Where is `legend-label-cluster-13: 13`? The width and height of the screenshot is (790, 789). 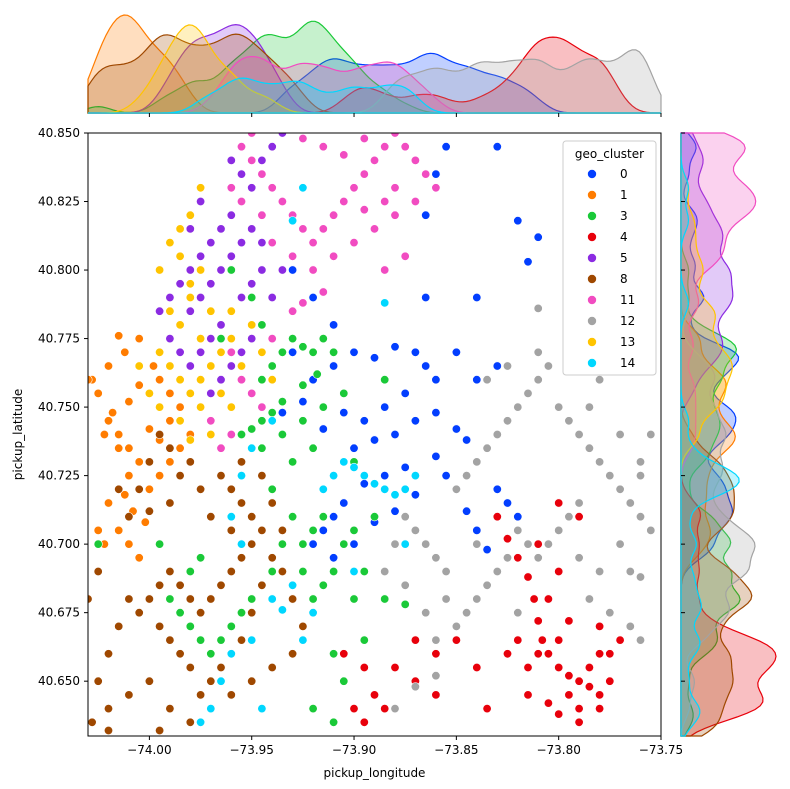 legend-label-cluster-13: 13 is located at coordinates (627, 342).